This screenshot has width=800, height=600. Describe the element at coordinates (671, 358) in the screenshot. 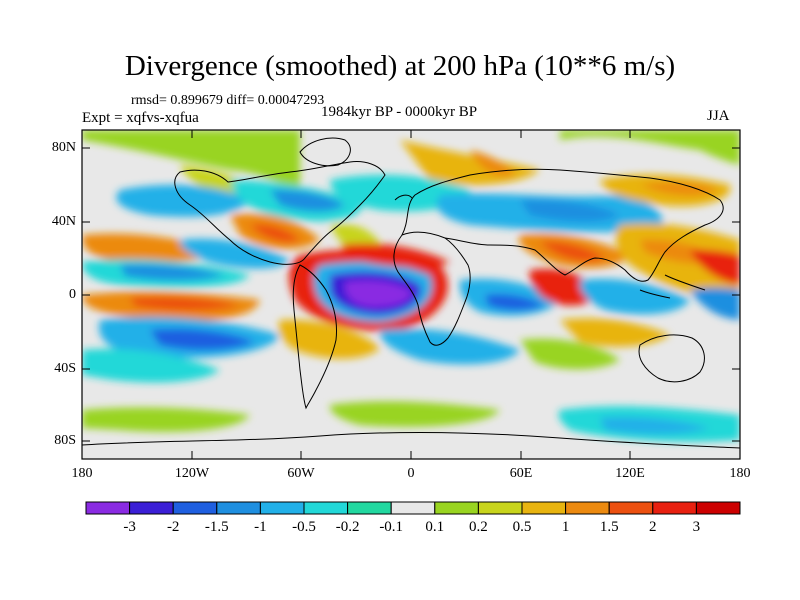

I see `australia-coast` at that location.